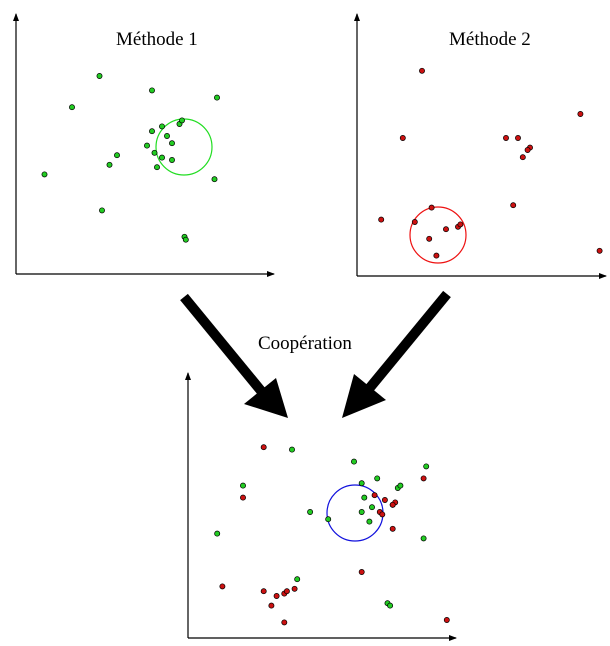 This screenshot has height=646, width=610. Describe the element at coordinates (407, 342) in the screenshot. I see `arrow-right-shaft` at that location.